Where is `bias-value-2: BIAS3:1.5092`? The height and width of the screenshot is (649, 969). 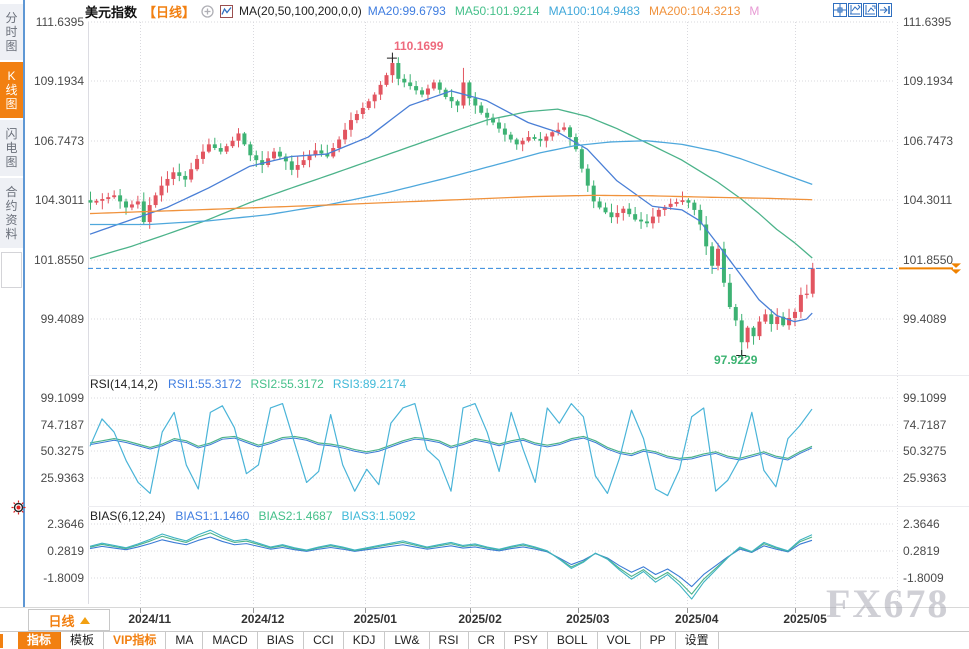 bias-value-2: BIAS3:1.5092 is located at coordinates (378, 516).